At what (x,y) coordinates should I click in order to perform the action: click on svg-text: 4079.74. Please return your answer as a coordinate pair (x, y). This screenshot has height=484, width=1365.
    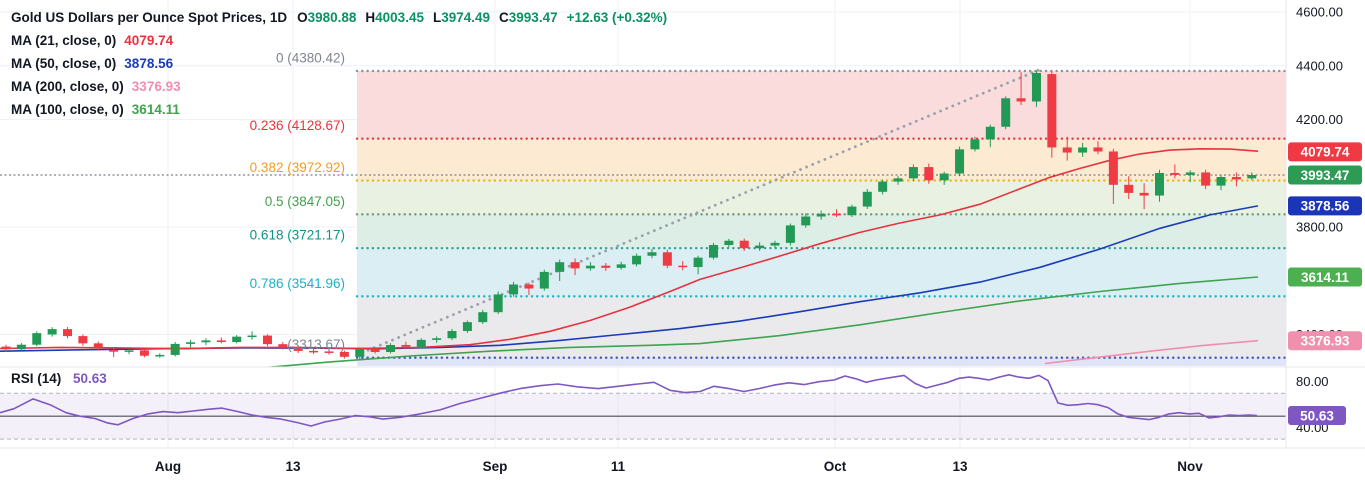
    Looking at the image, I should click on (1325, 152).